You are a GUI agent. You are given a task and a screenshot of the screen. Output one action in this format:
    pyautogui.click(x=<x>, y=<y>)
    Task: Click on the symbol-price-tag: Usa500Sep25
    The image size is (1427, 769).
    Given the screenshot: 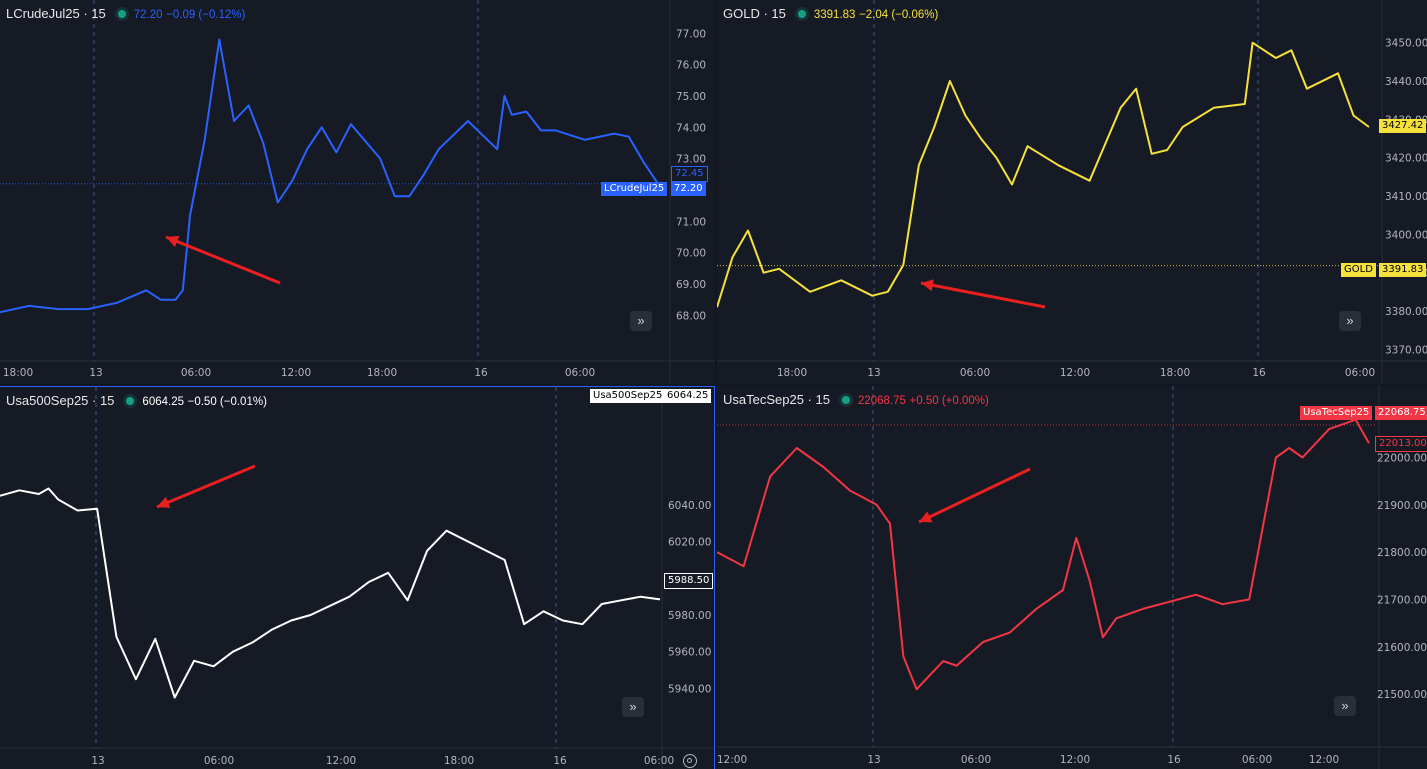 What is the action you would take?
    pyautogui.click(x=628, y=396)
    